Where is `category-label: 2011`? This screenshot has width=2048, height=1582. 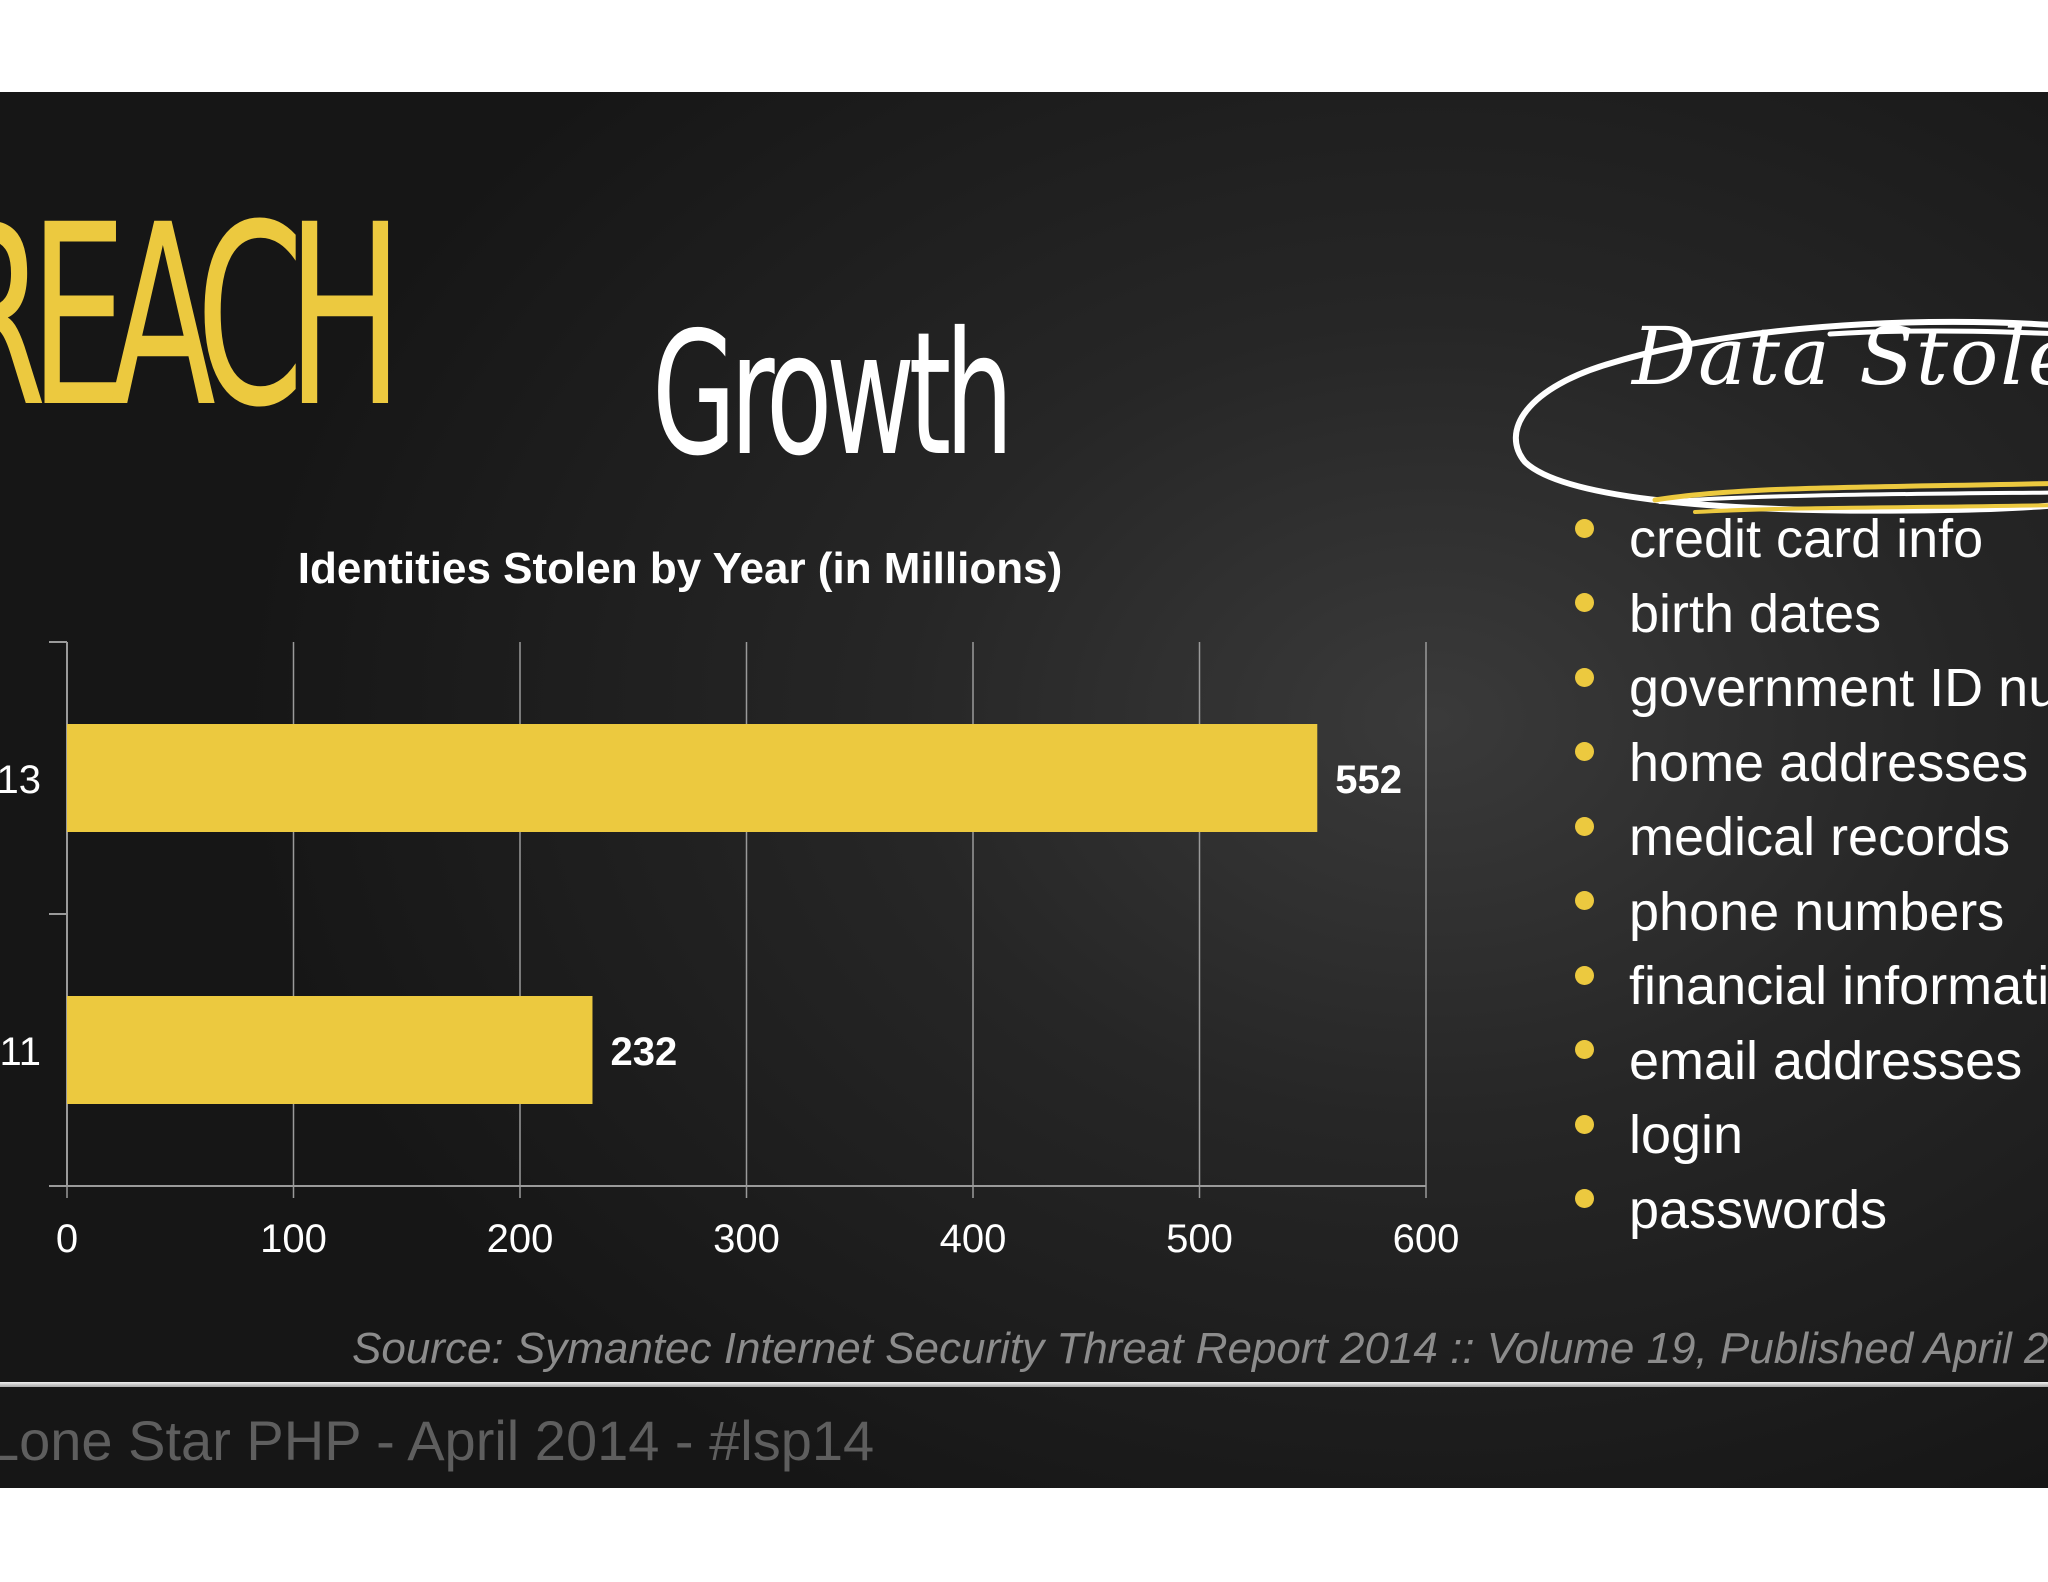
category-label: 2011 is located at coordinates (20, 1052).